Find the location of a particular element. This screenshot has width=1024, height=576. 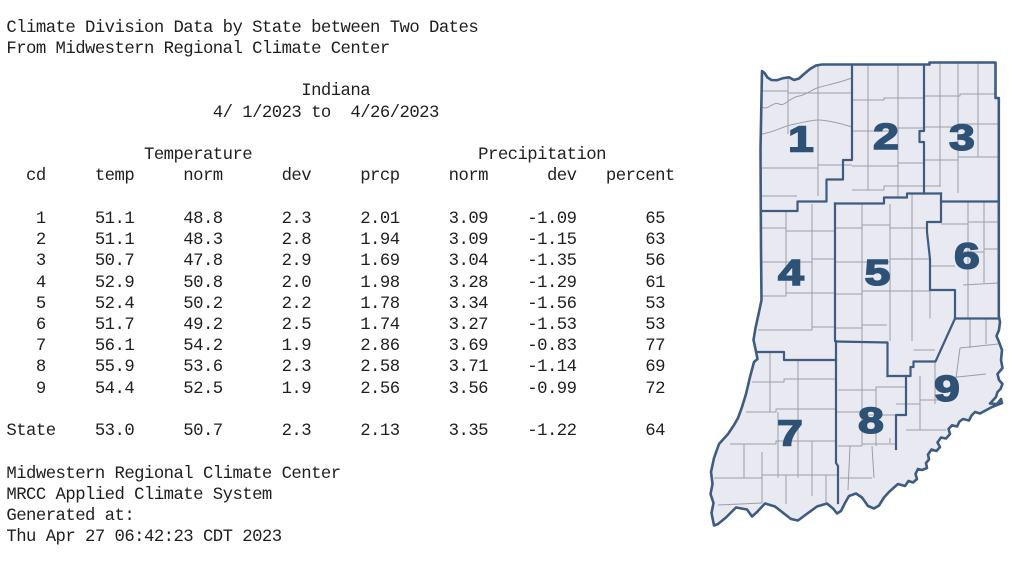

svg-text: 2 is located at coordinates (886, 137).